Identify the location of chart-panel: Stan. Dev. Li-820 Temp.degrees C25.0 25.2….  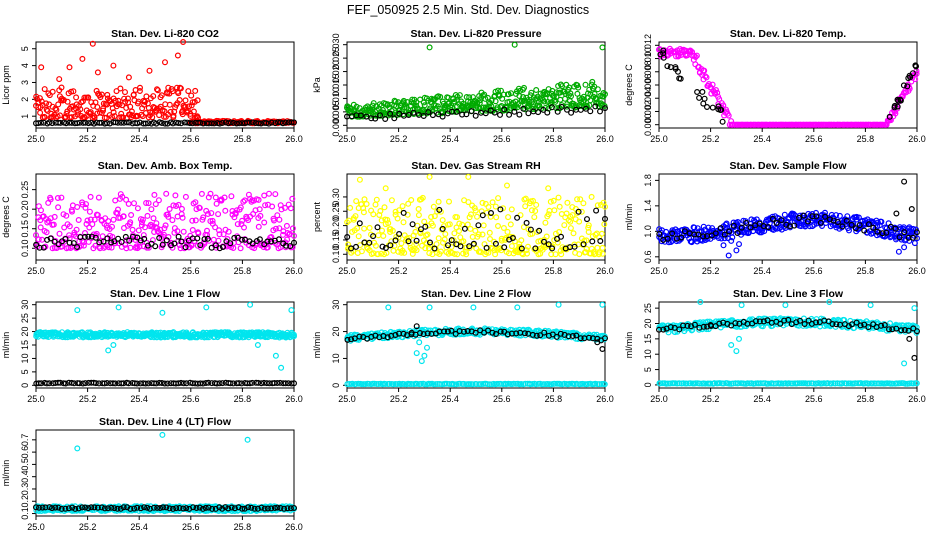
(775, 86).